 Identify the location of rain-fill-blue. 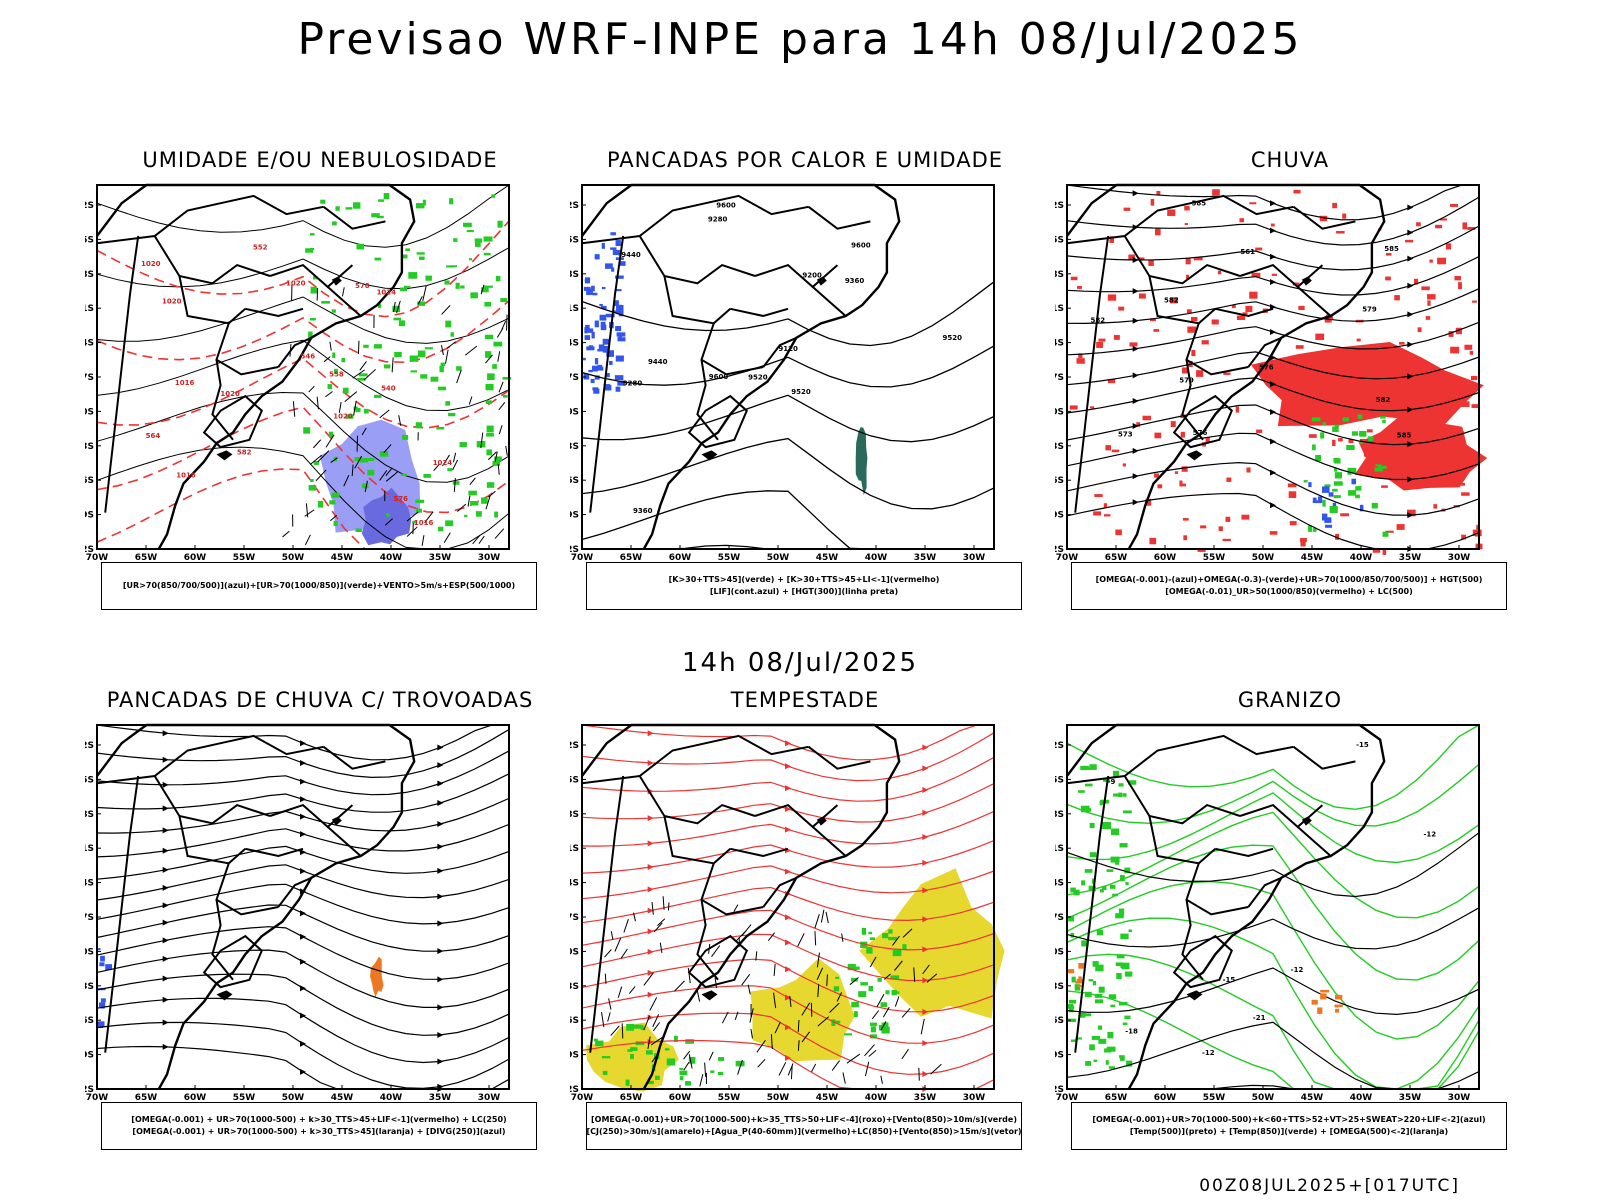
(1328, 520).